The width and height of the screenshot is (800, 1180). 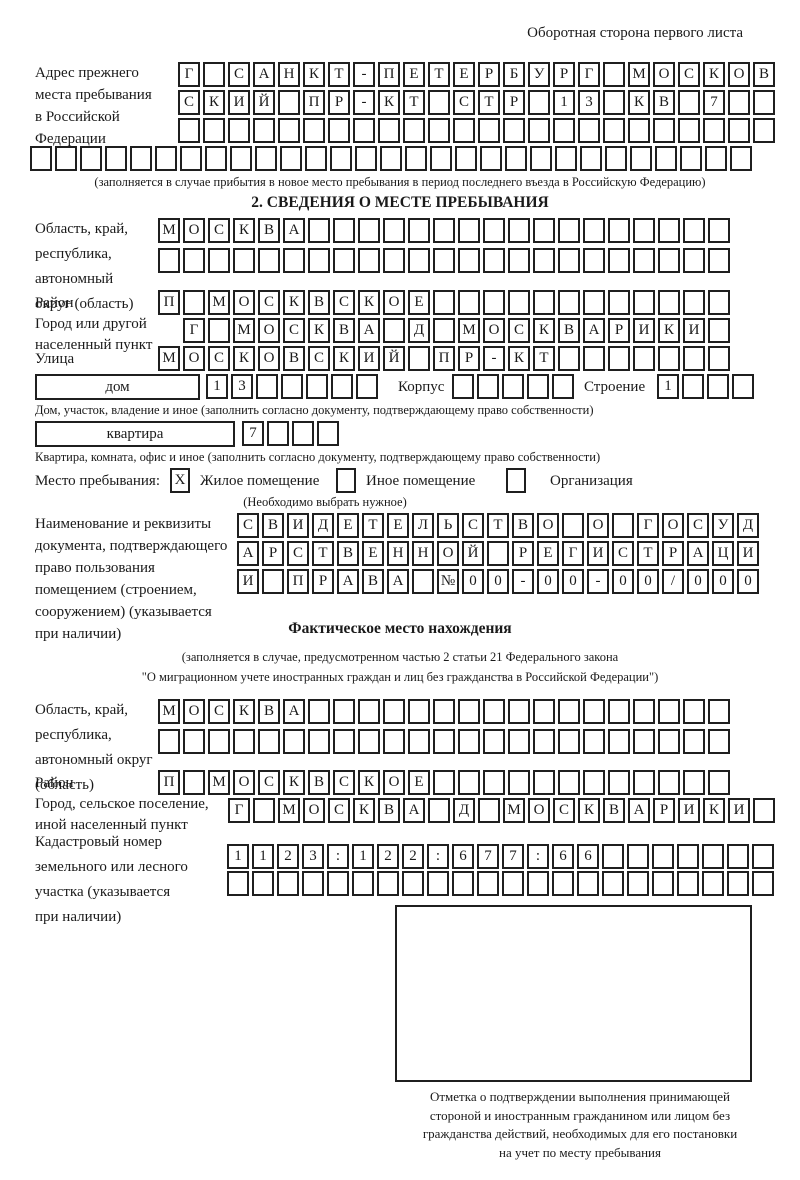 What do you see at coordinates (448, 581) in the screenshot?
I see `char-cell: №` at bounding box center [448, 581].